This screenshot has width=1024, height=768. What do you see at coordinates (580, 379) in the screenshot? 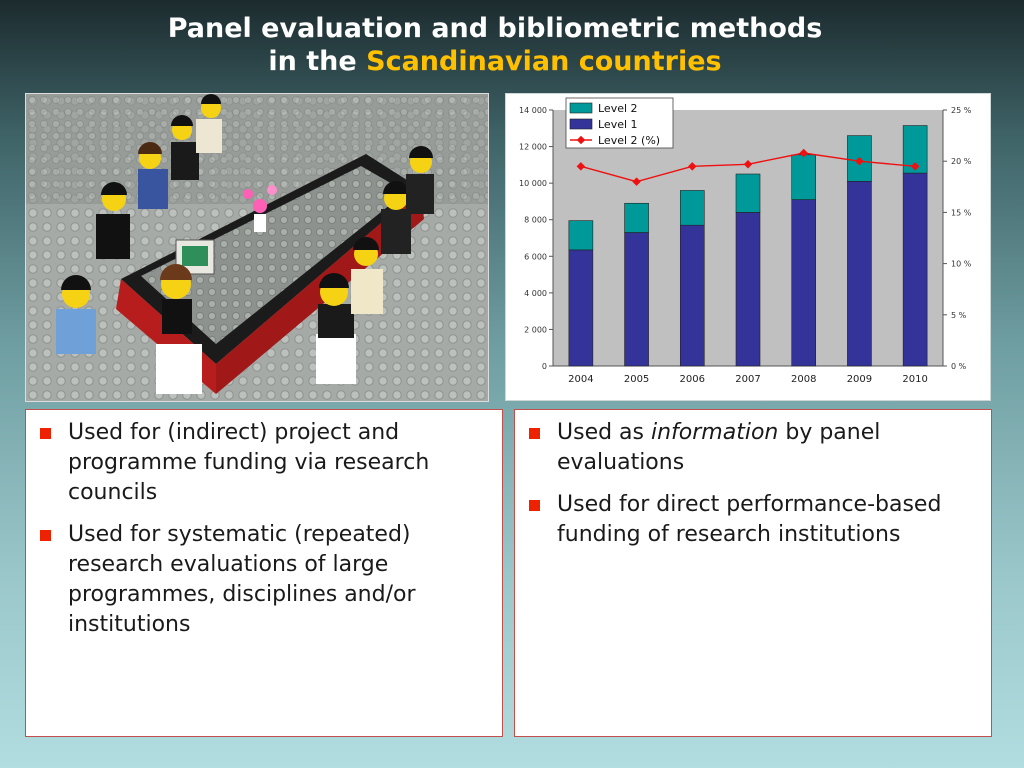
I see `x-tick-label: 2004` at bounding box center [580, 379].